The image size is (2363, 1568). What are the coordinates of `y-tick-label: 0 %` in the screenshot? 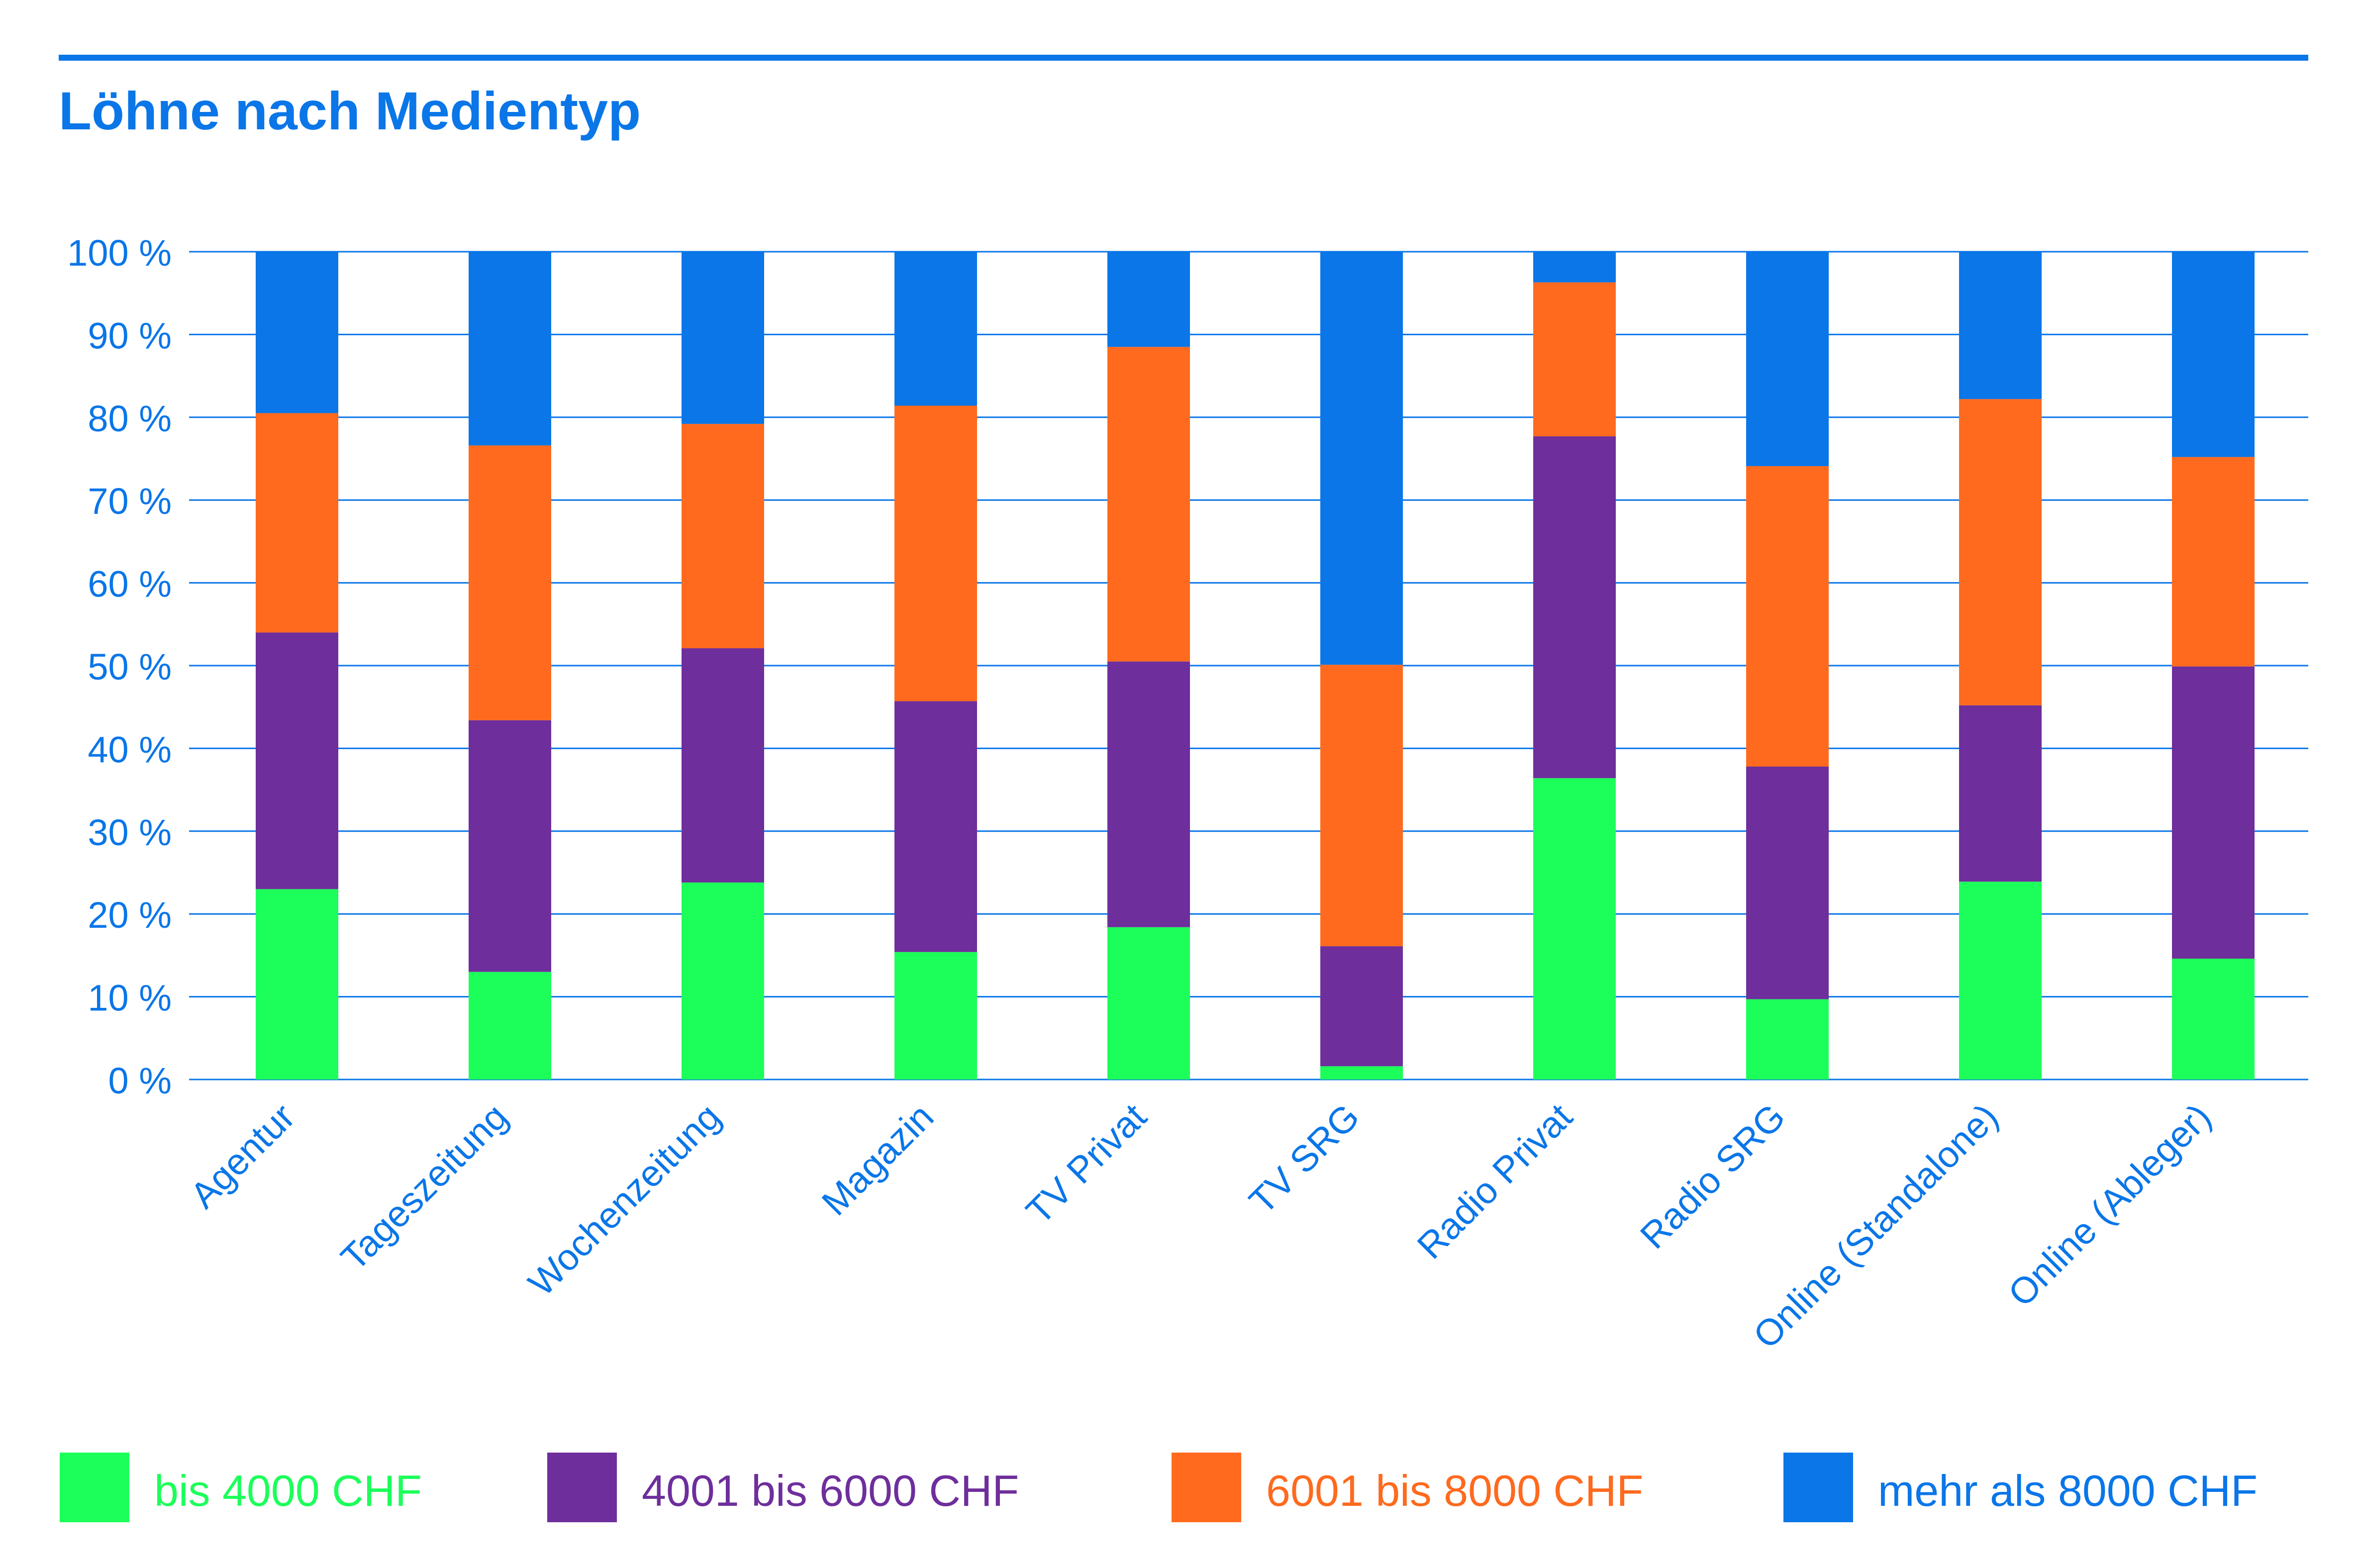 It's located at (140, 1080).